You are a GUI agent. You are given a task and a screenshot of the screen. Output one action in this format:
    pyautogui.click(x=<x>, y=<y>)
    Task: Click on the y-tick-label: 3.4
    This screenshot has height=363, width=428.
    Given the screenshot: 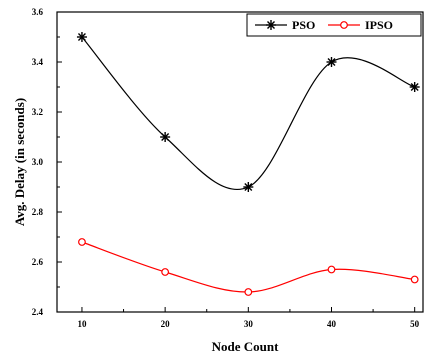 What is the action you would take?
    pyautogui.click(x=38, y=62)
    